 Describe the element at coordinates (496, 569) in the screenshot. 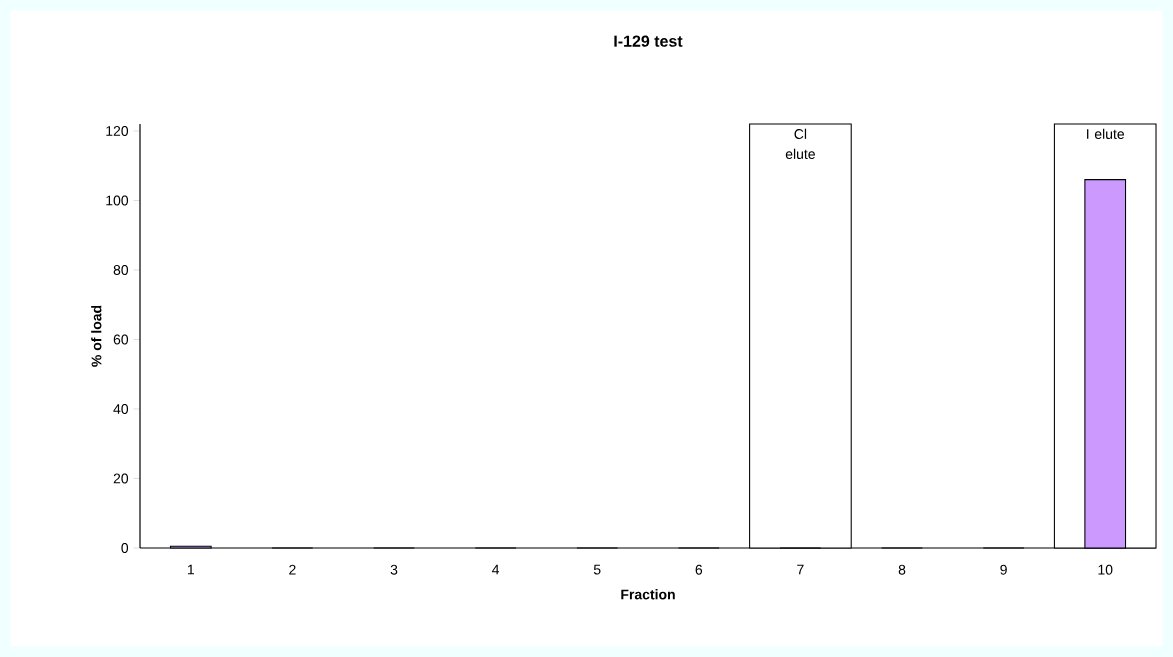

I see `x-tick-label: 4` at that location.